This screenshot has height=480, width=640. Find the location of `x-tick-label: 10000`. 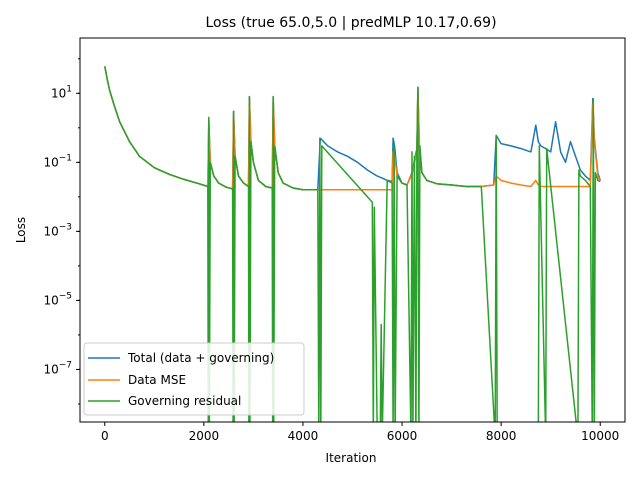

x-tick-label: 10000 is located at coordinates (600, 436).